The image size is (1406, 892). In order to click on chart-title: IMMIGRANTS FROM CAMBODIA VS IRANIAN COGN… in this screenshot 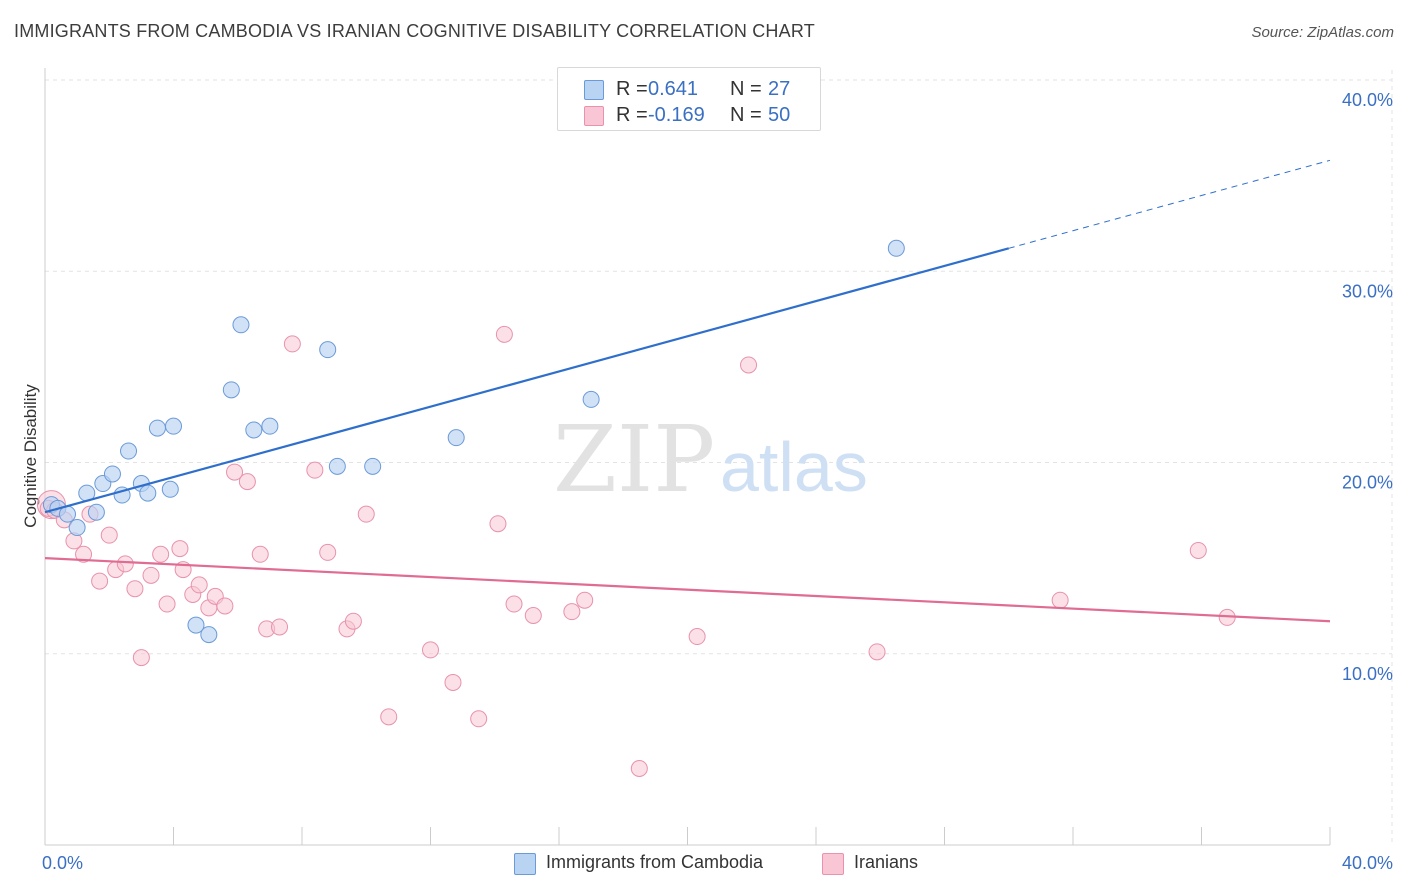, I will do `click(414, 31)`.